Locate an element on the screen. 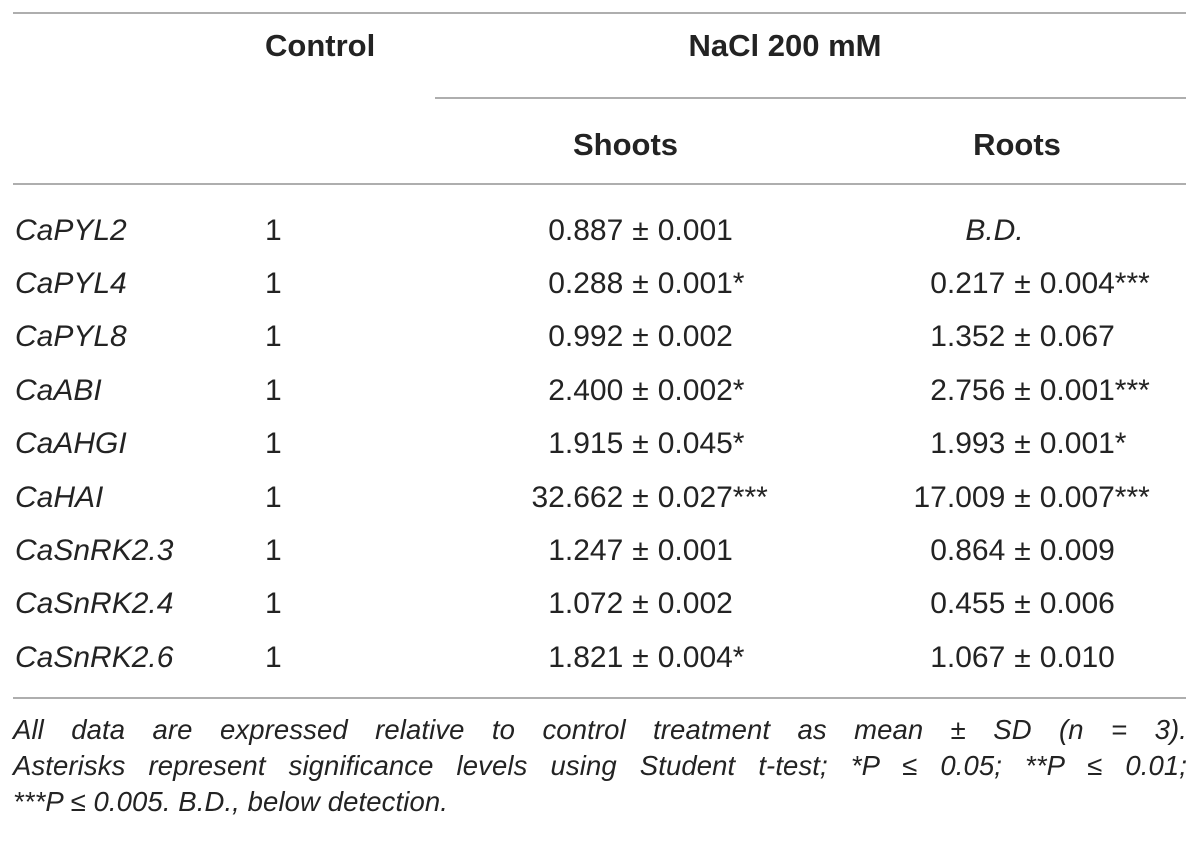 The image size is (1200, 844). shoots-value: 0.288 ± 0.001* is located at coordinates (640, 284).